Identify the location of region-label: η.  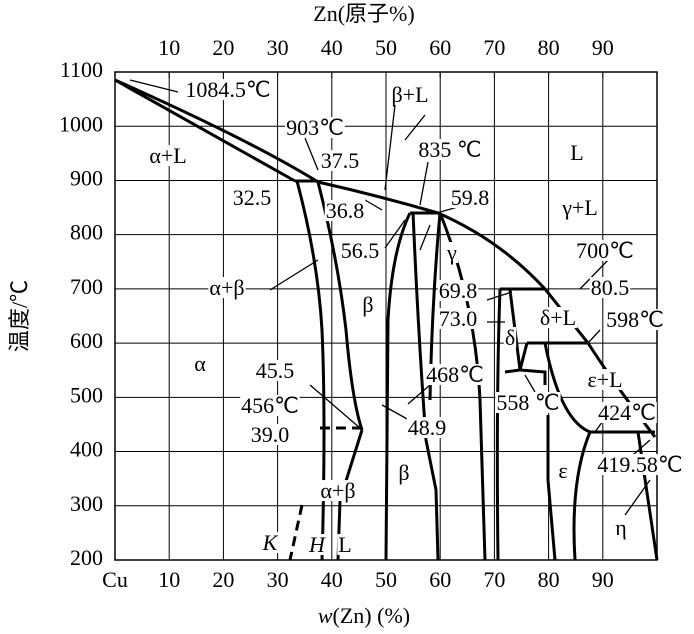
(621, 527).